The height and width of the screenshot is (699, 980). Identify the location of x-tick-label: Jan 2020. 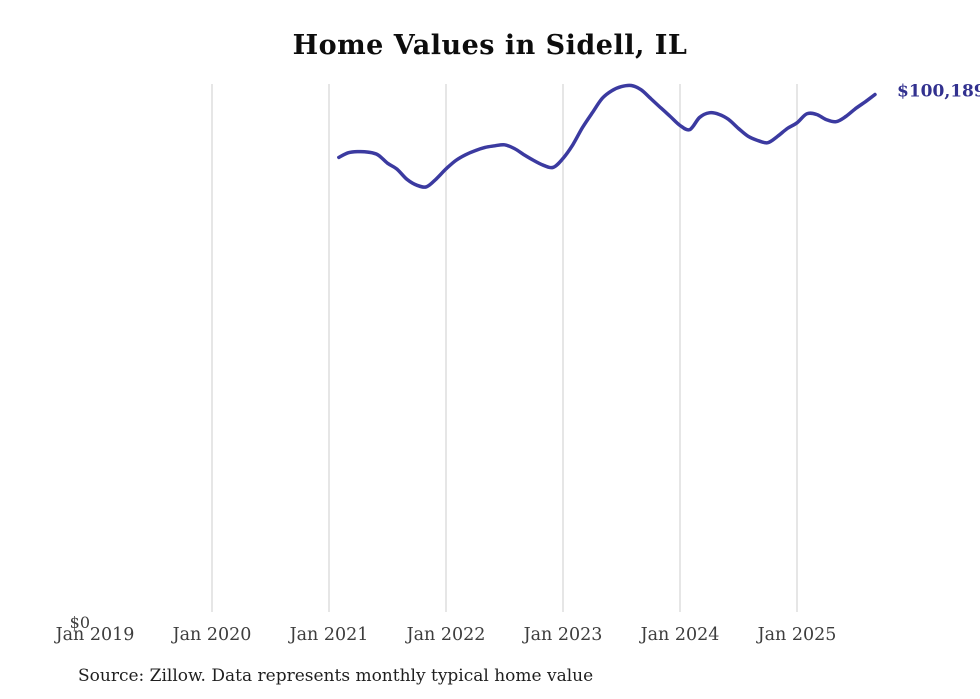
(211, 635).